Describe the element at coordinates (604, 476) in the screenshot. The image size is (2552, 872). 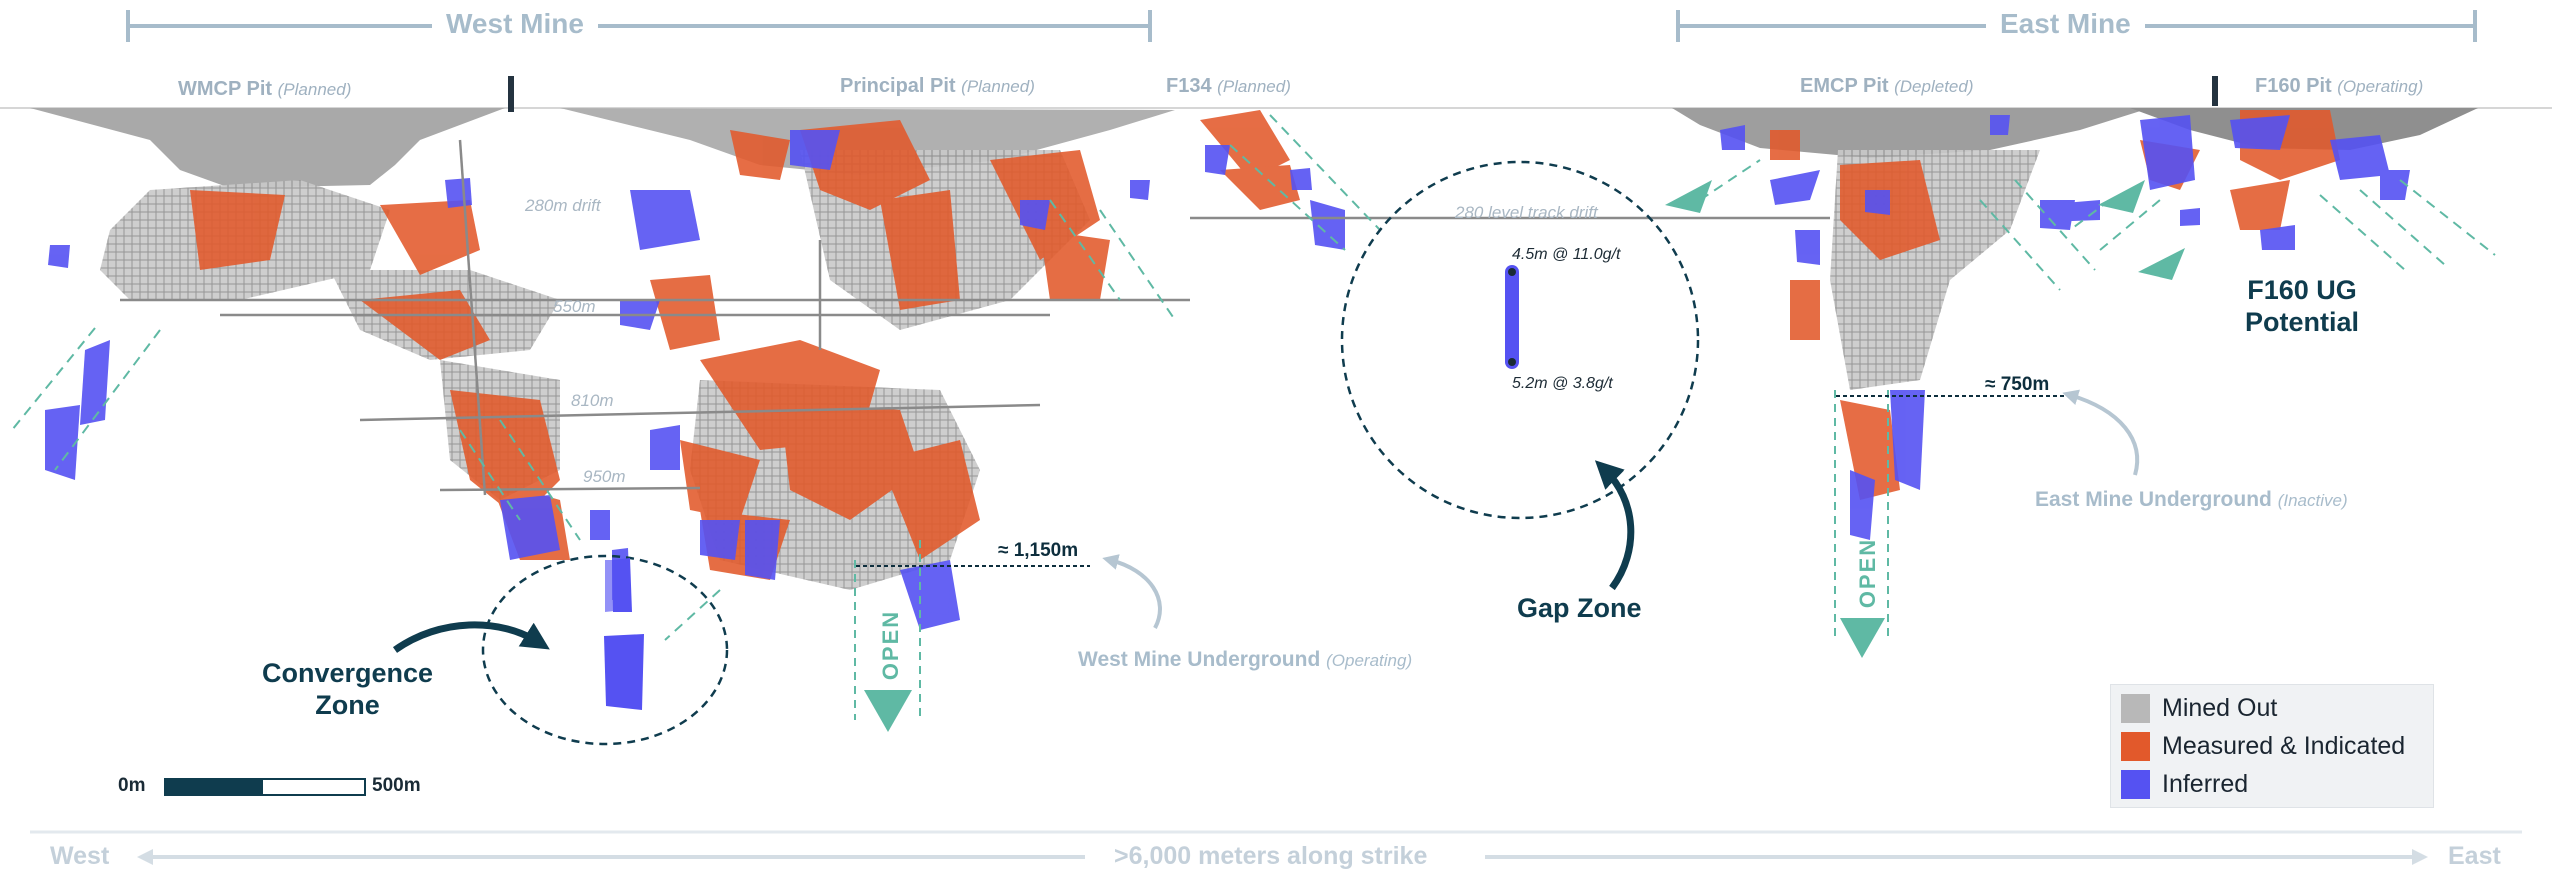
I see `level-label-950: 950m` at that location.